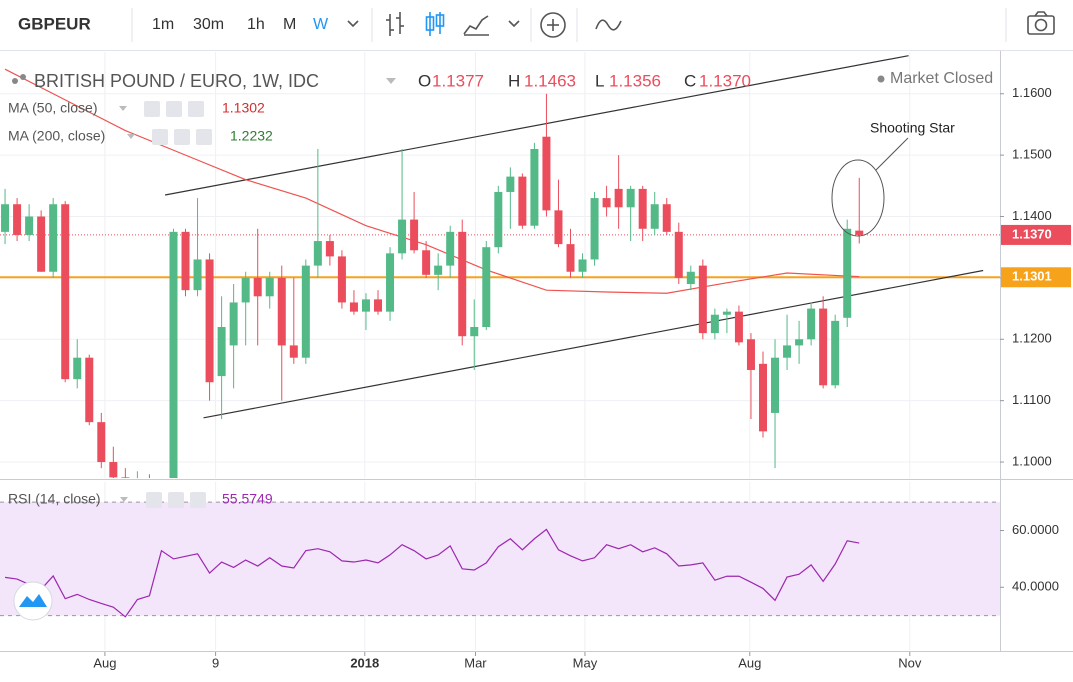  I want to click on area-icon, so click(476, 25).